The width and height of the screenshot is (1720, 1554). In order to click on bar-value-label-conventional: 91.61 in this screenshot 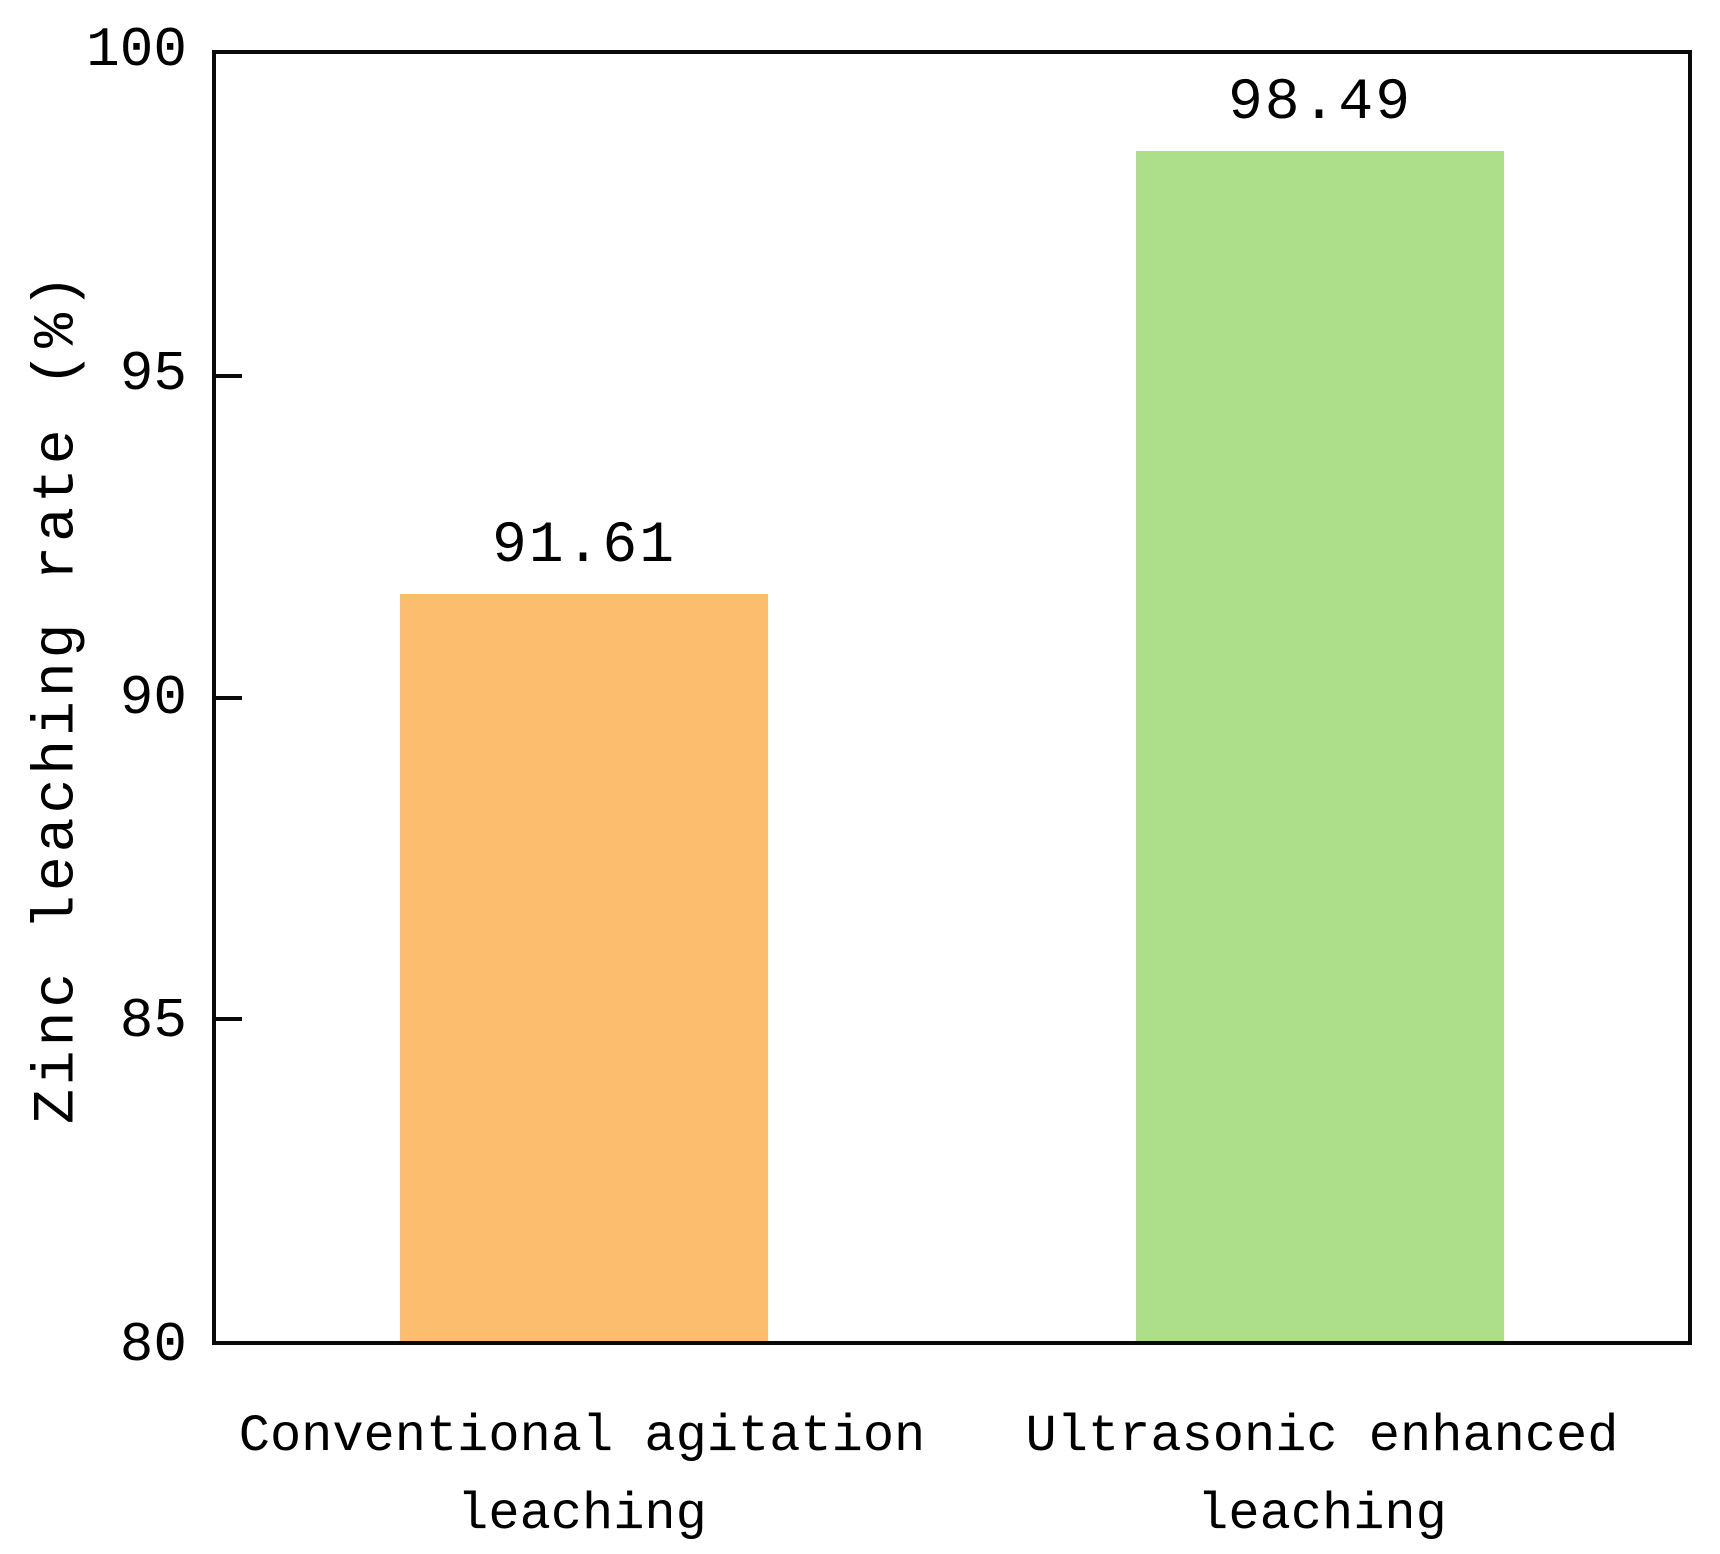, I will do `click(584, 546)`.